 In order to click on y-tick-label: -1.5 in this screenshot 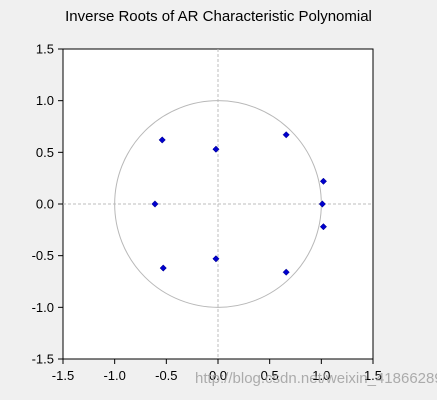, I will do `click(43, 359)`.